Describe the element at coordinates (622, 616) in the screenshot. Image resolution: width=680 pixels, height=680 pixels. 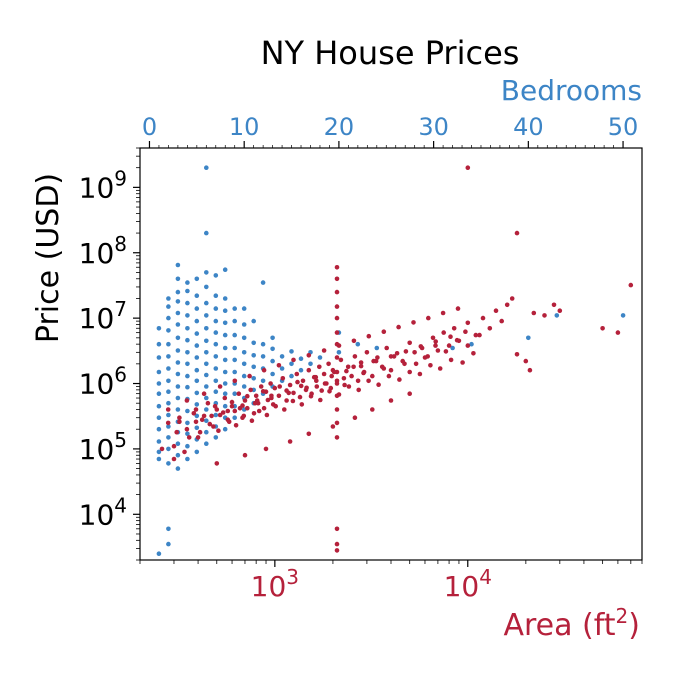
I see `x-axis-bottom-label-sup: 2` at that location.